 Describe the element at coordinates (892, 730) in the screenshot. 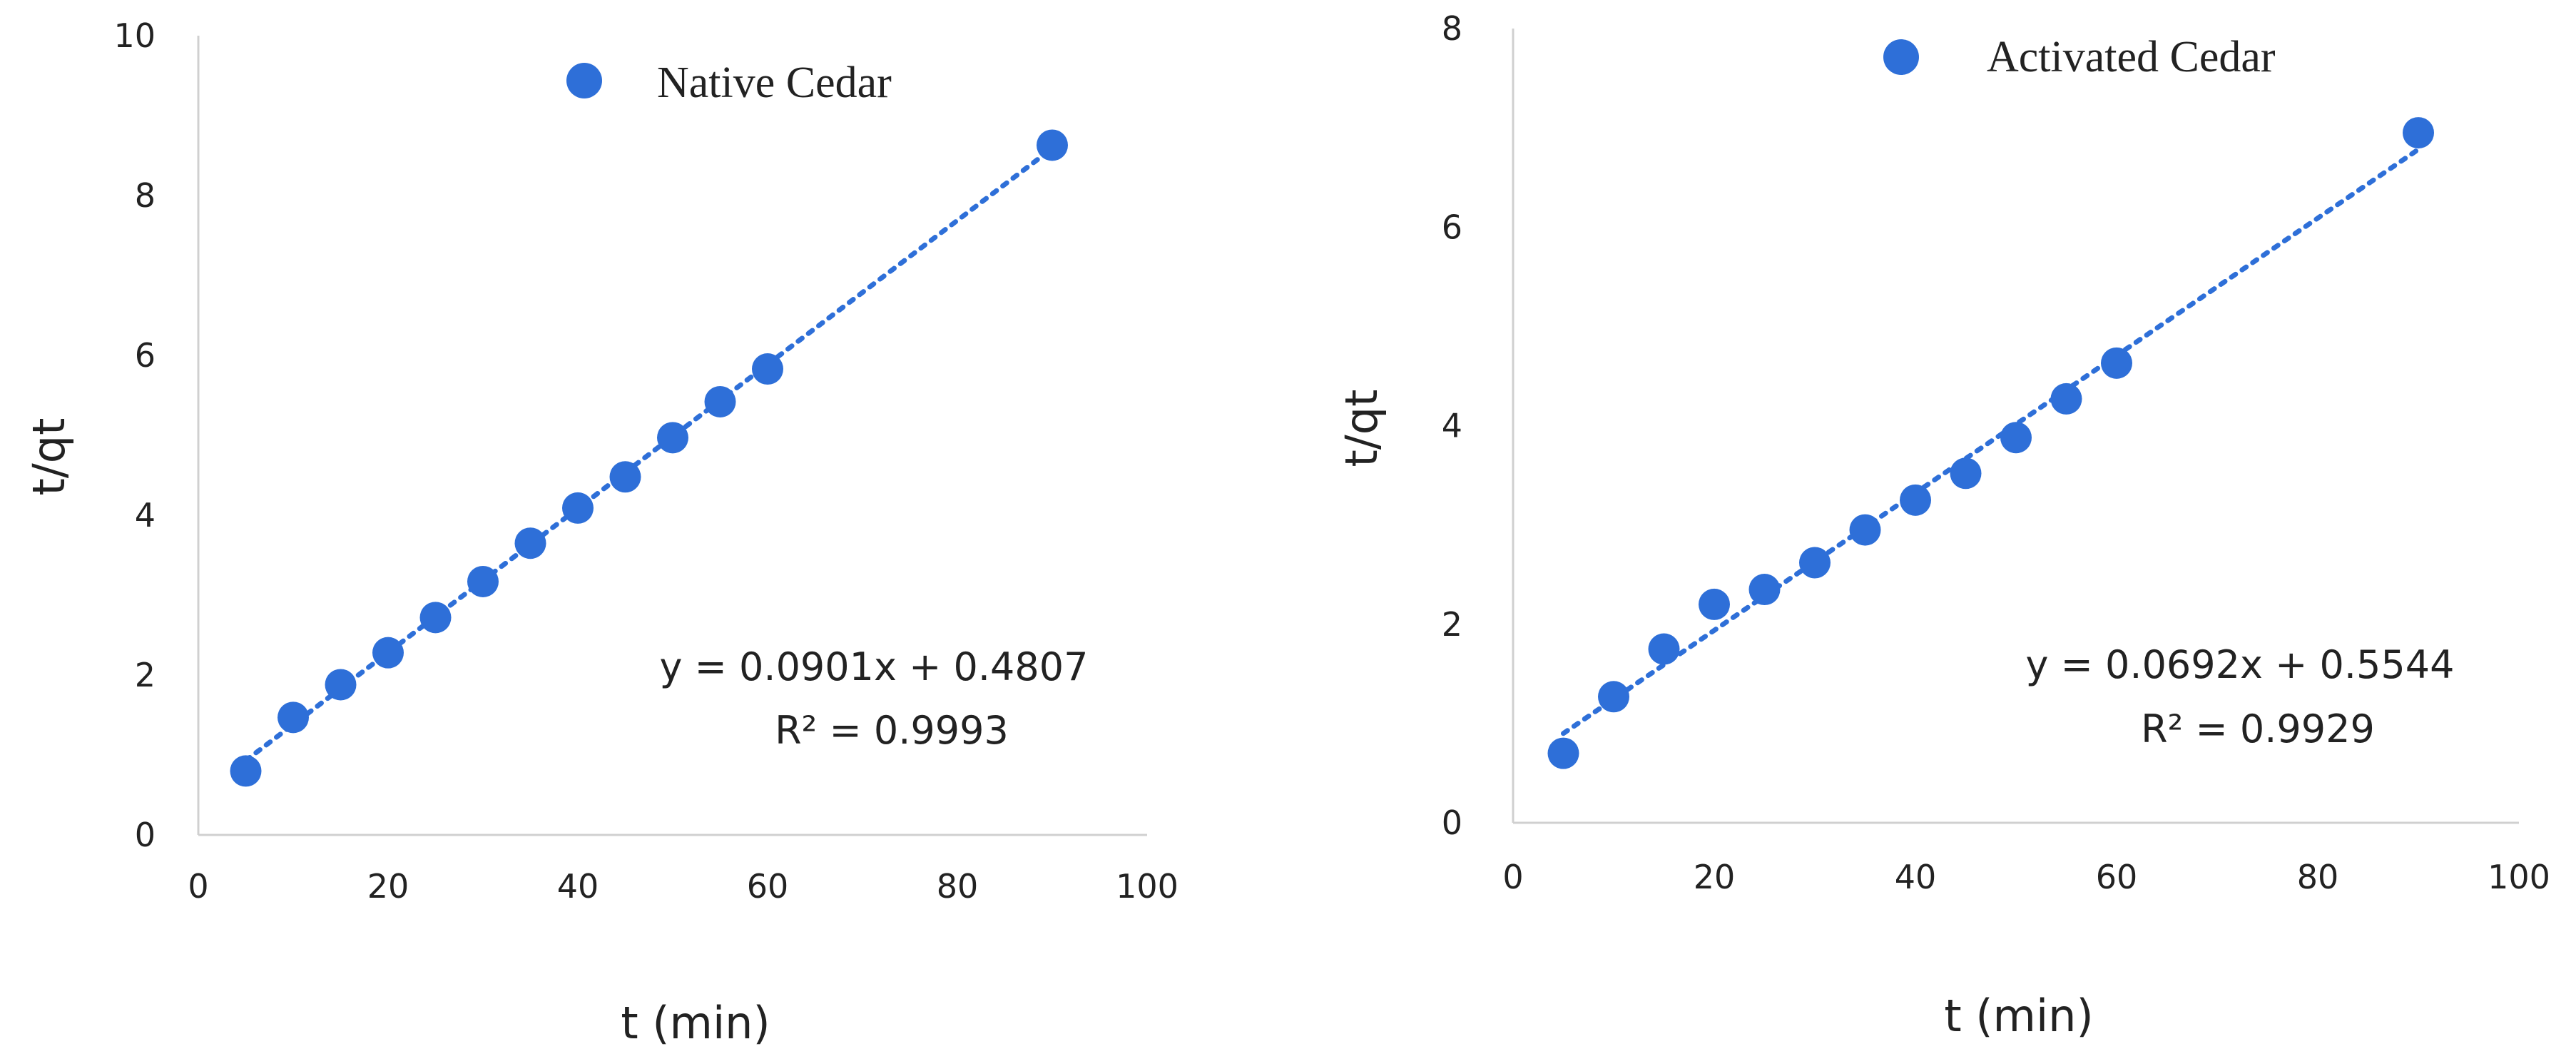

I see `r-squared-label: R² = 0.9993` at that location.